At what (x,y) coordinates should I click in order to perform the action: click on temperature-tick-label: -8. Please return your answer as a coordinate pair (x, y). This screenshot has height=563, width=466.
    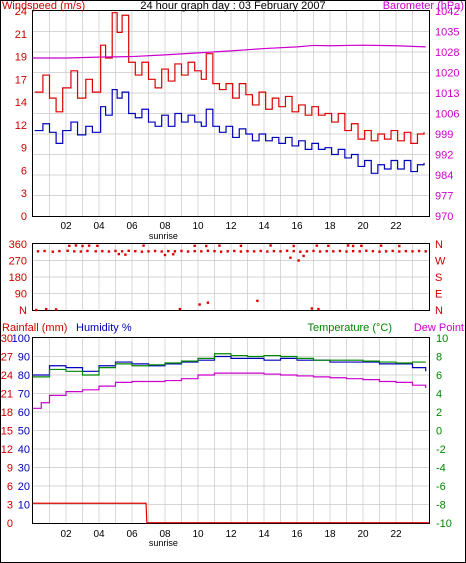
    Looking at the image, I should click on (441, 506).